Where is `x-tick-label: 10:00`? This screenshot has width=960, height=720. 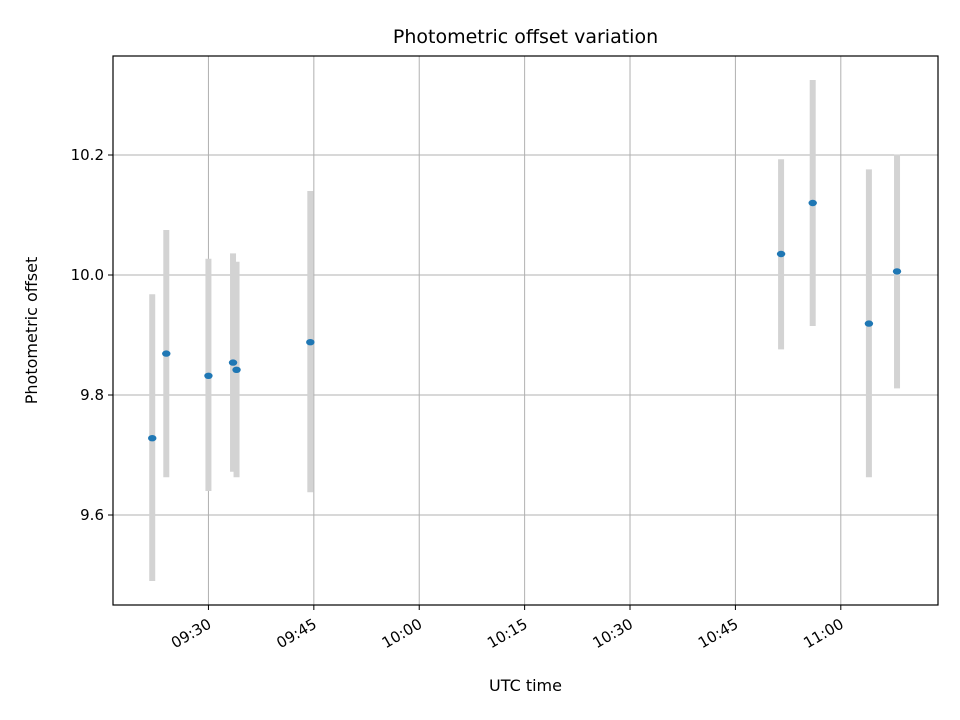 x-tick-label: 10:00 is located at coordinates (402, 633).